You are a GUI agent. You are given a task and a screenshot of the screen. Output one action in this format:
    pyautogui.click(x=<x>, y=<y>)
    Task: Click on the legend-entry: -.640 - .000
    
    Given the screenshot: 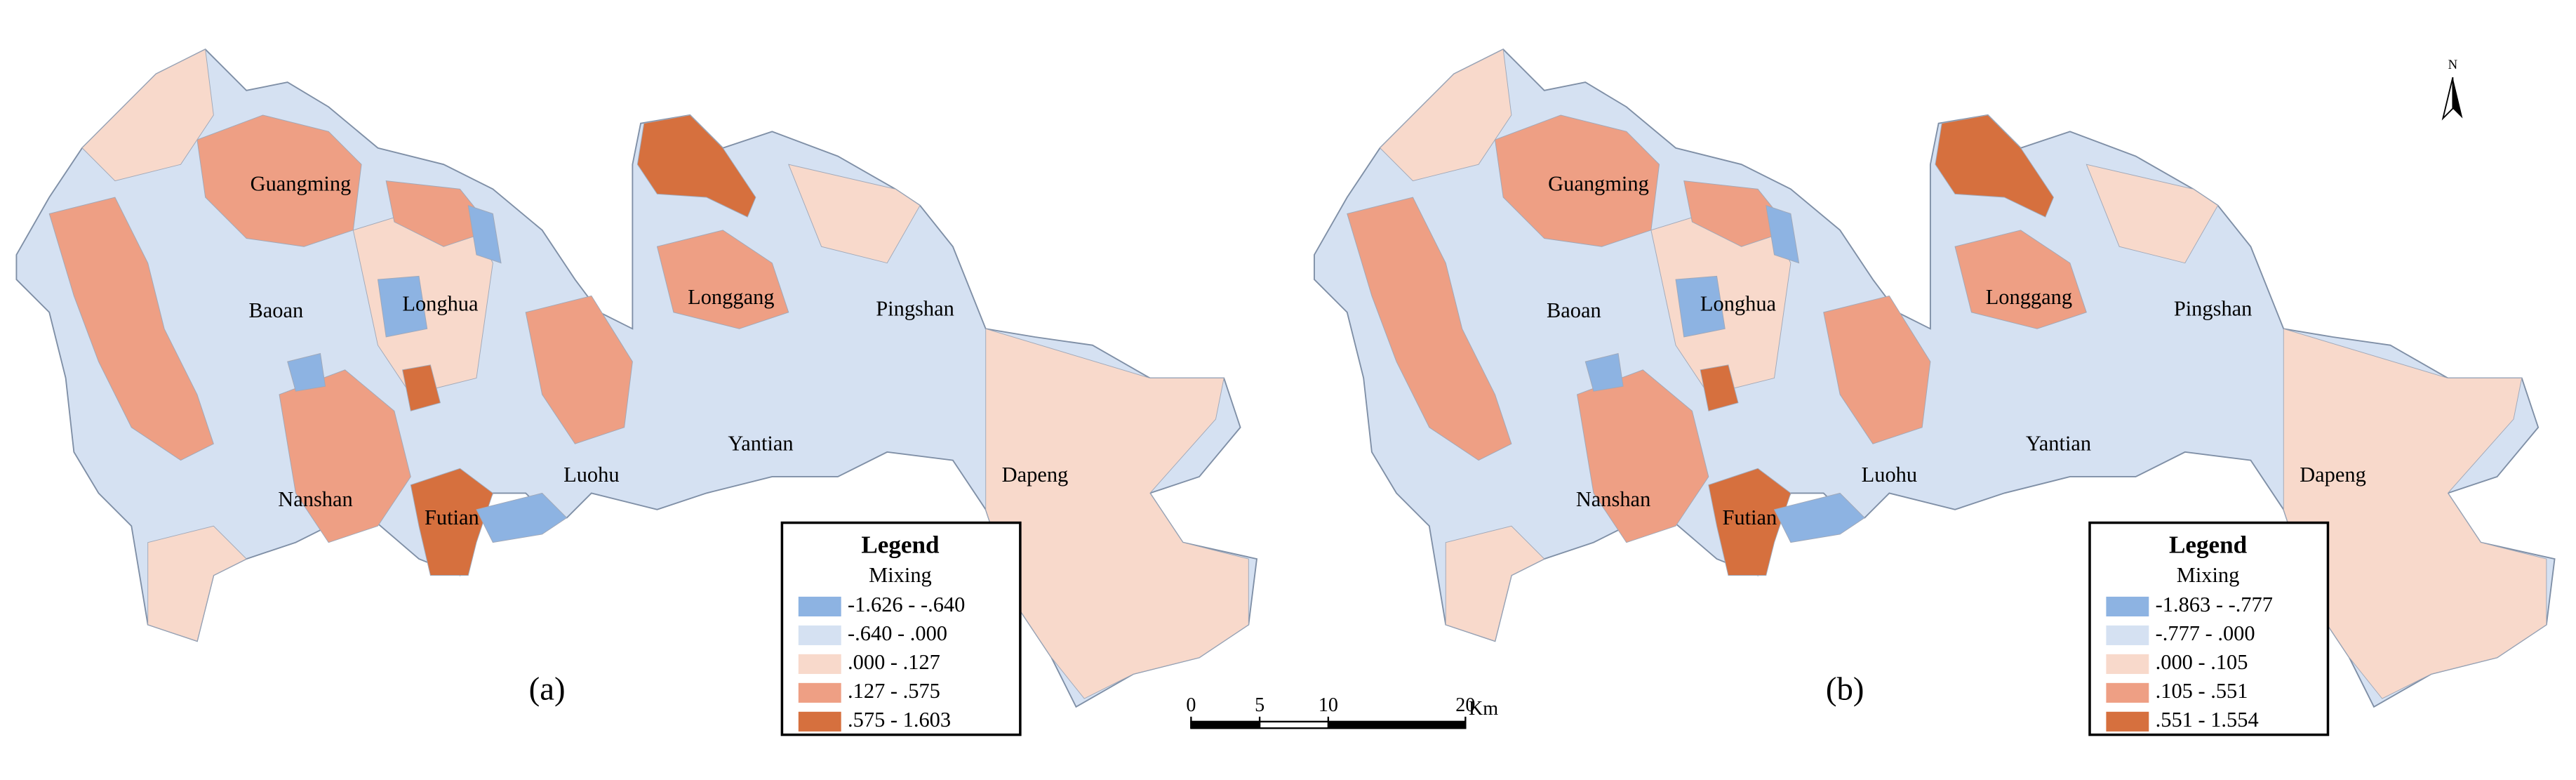 What is the action you would take?
    pyautogui.click(x=898, y=633)
    